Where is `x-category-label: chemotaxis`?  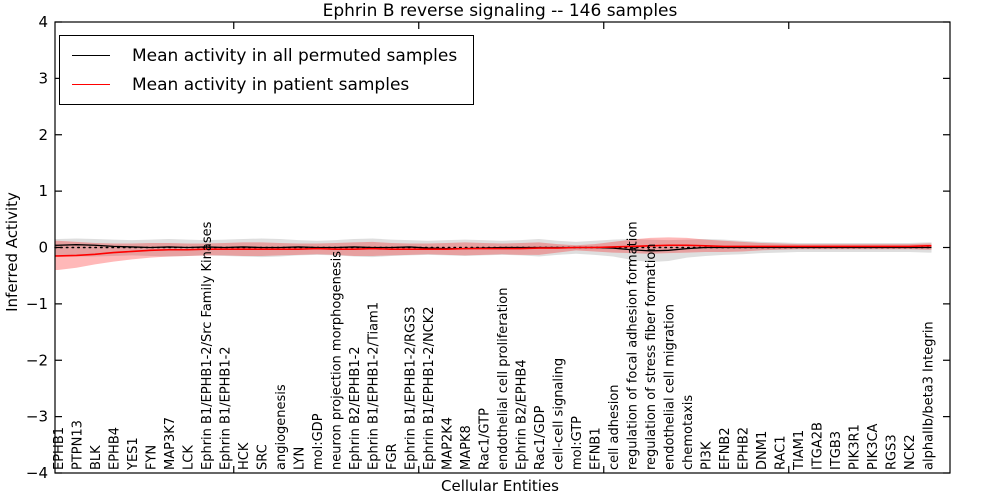 x-category-label: chemotaxis is located at coordinates (688, 432).